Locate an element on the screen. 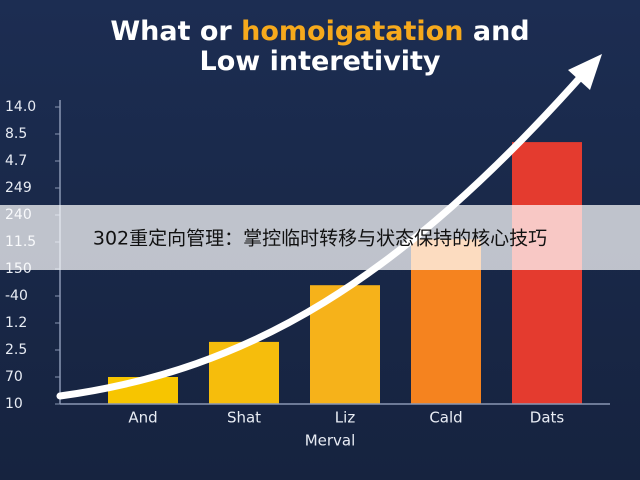  x-axis-label: Merval is located at coordinates (330, 441).